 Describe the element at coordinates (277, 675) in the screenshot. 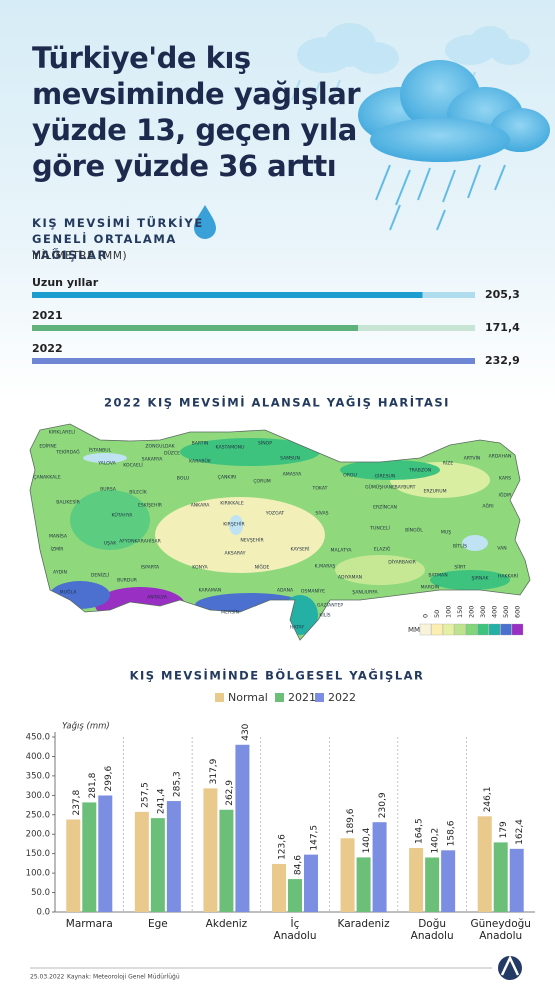

I see `chart-title: KIŞ MEVSİMİNDE BÖLGESEL YAĞIŞLAR` at that location.